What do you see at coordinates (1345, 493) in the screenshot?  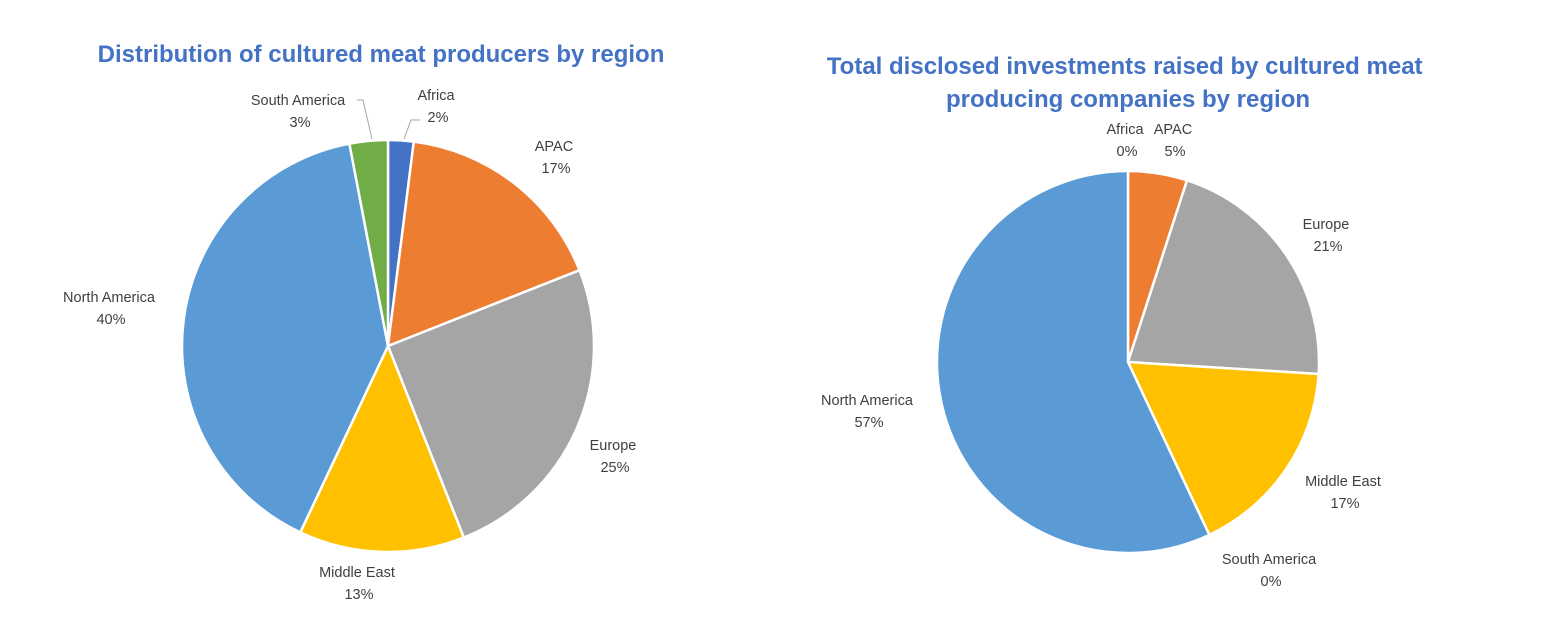 I see `slice-label-middle-east: Middle East 17%` at bounding box center [1345, 493].